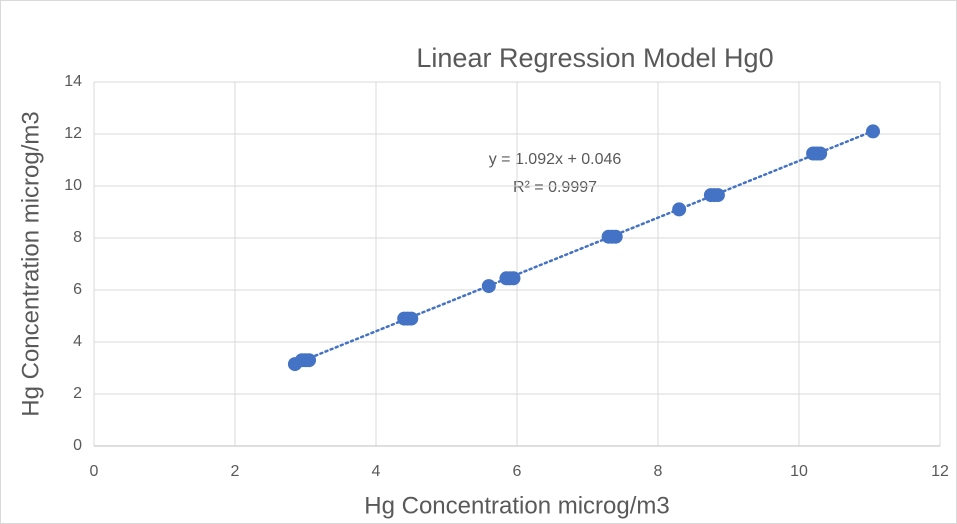 The image size is (957, 524). I want to click on y-axis-title: Hg Concentration microg/m3, so click(30, 263).